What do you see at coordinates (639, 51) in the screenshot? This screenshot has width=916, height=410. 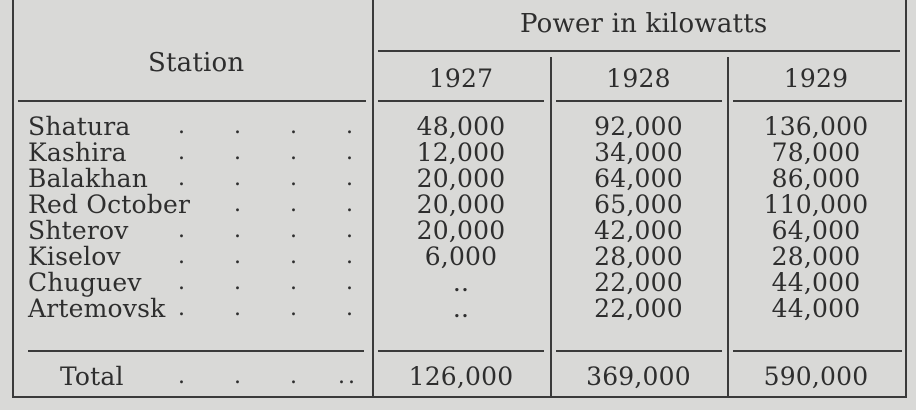 I see `power-header-rule` at bounding box center [639, 51].